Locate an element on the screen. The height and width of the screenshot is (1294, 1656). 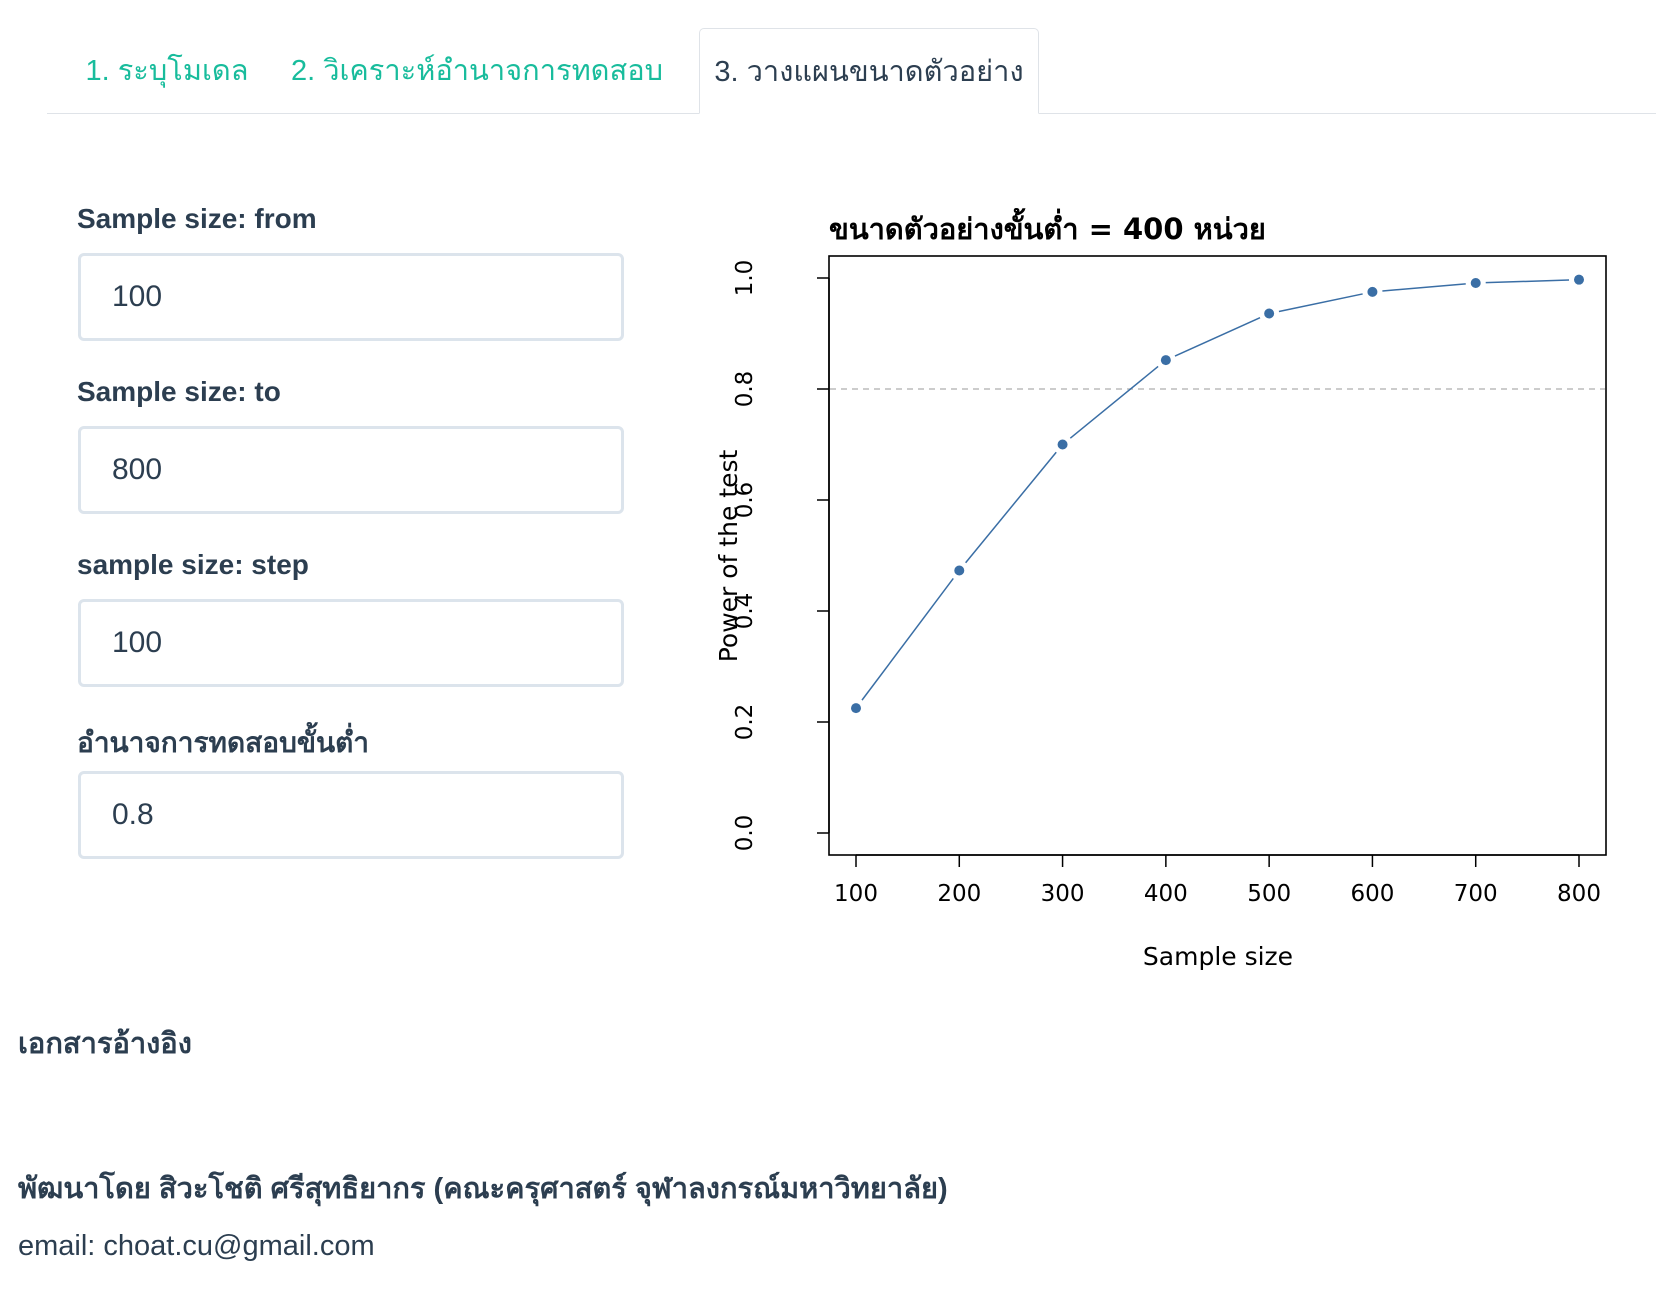
sample-size-to-label: Sample size: to is located at coordinates (179, 391).